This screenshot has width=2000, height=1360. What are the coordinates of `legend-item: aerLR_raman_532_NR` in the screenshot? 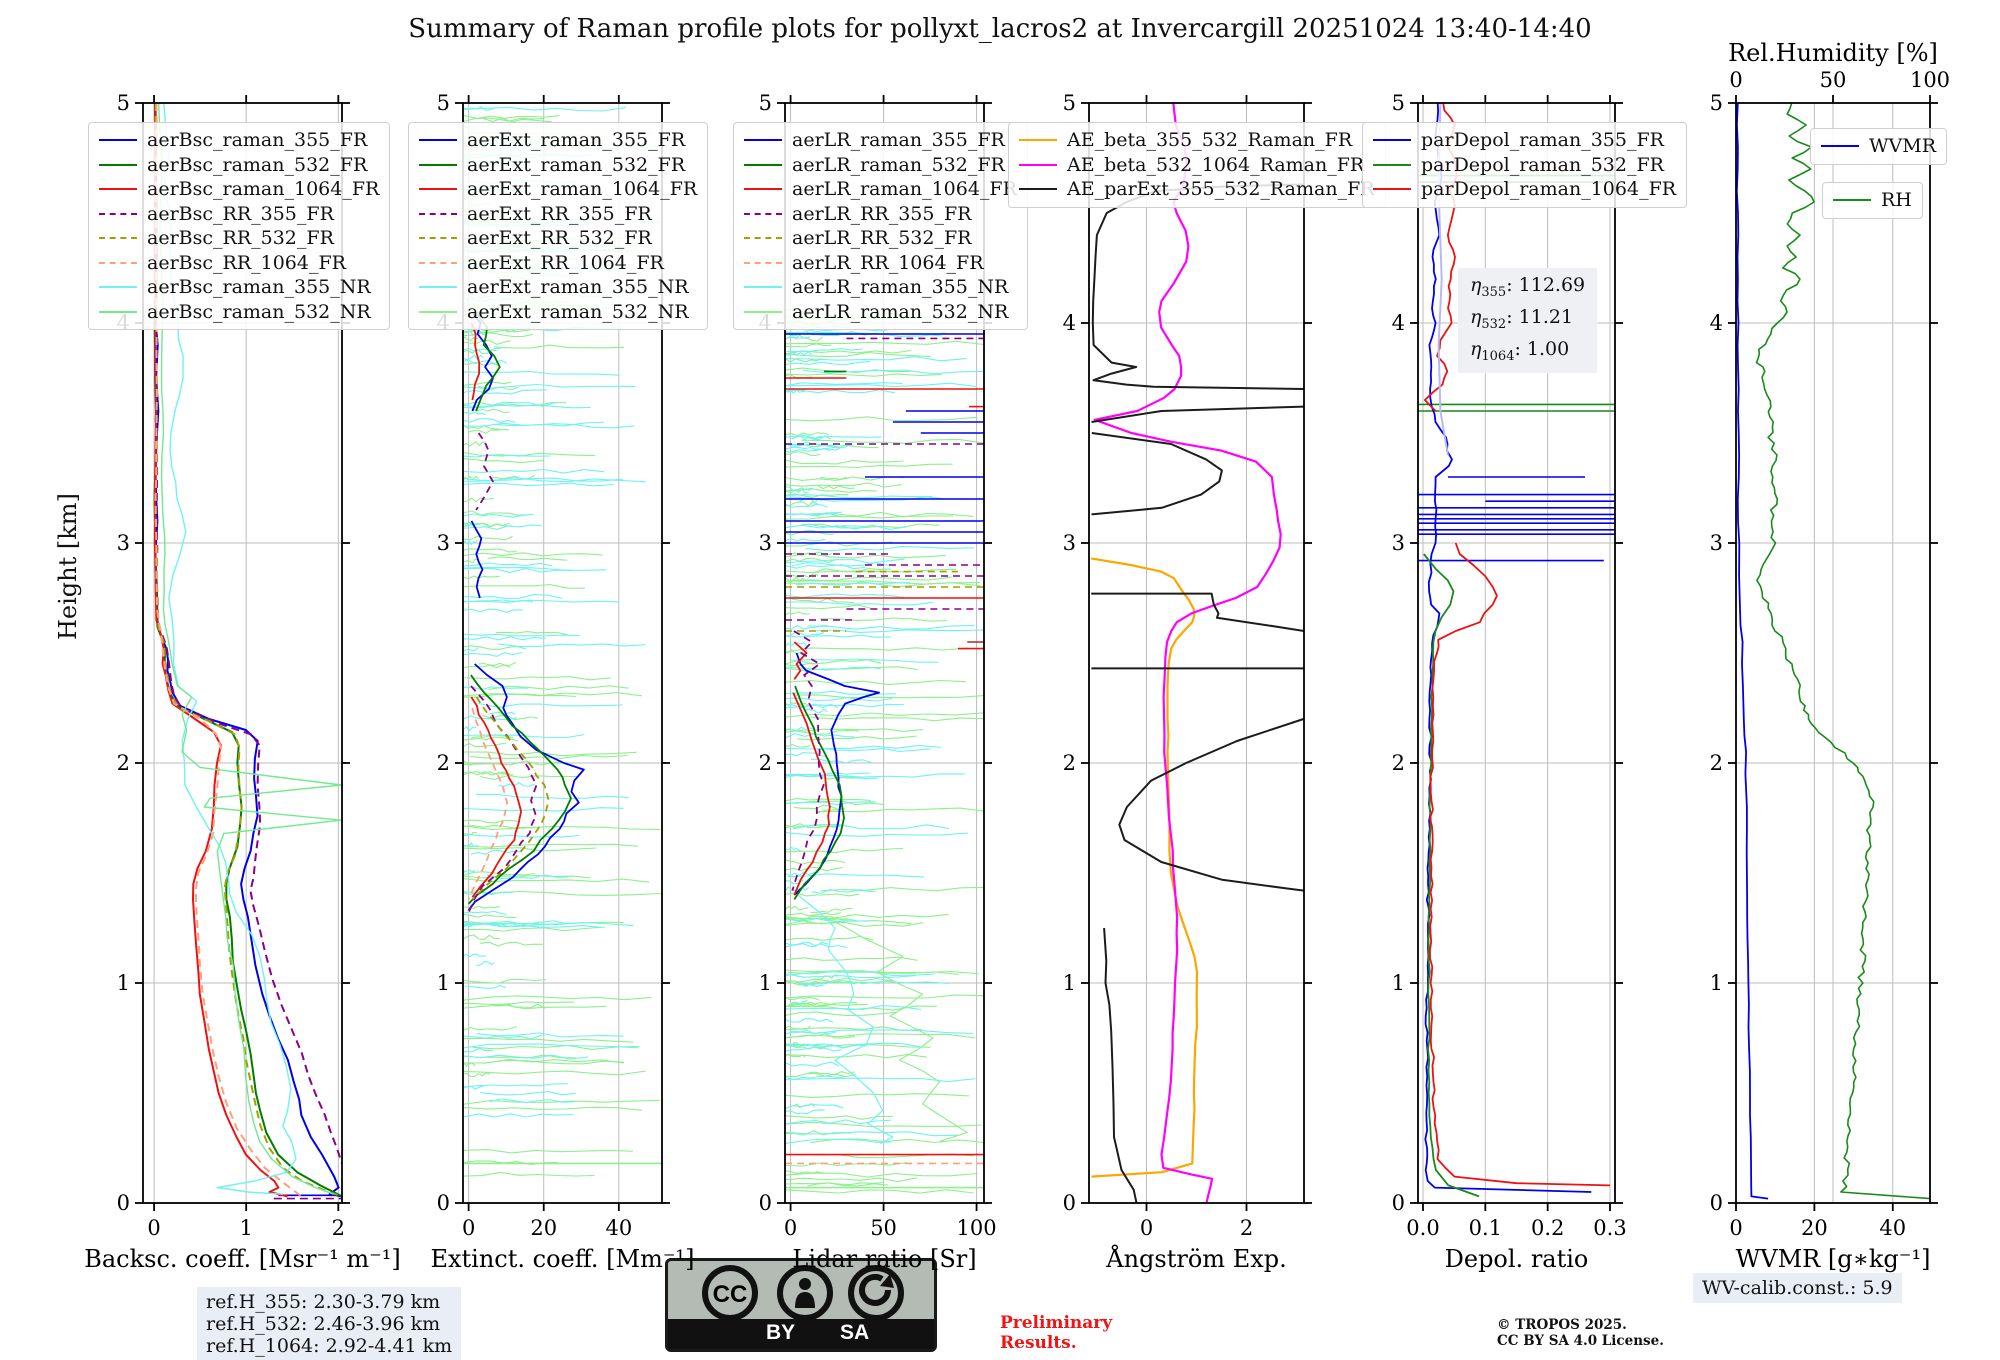 It's located at (880, 312).